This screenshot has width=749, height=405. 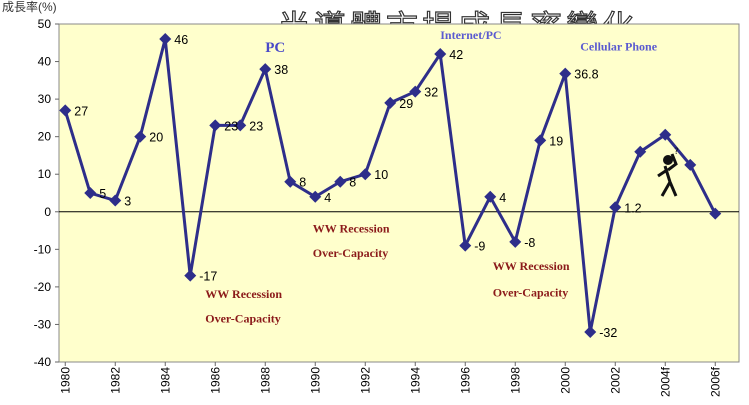 What do you see at coordinates (479, 247) in the screenshot?
I see `data-label: -9` at bounding box center [479, 247].